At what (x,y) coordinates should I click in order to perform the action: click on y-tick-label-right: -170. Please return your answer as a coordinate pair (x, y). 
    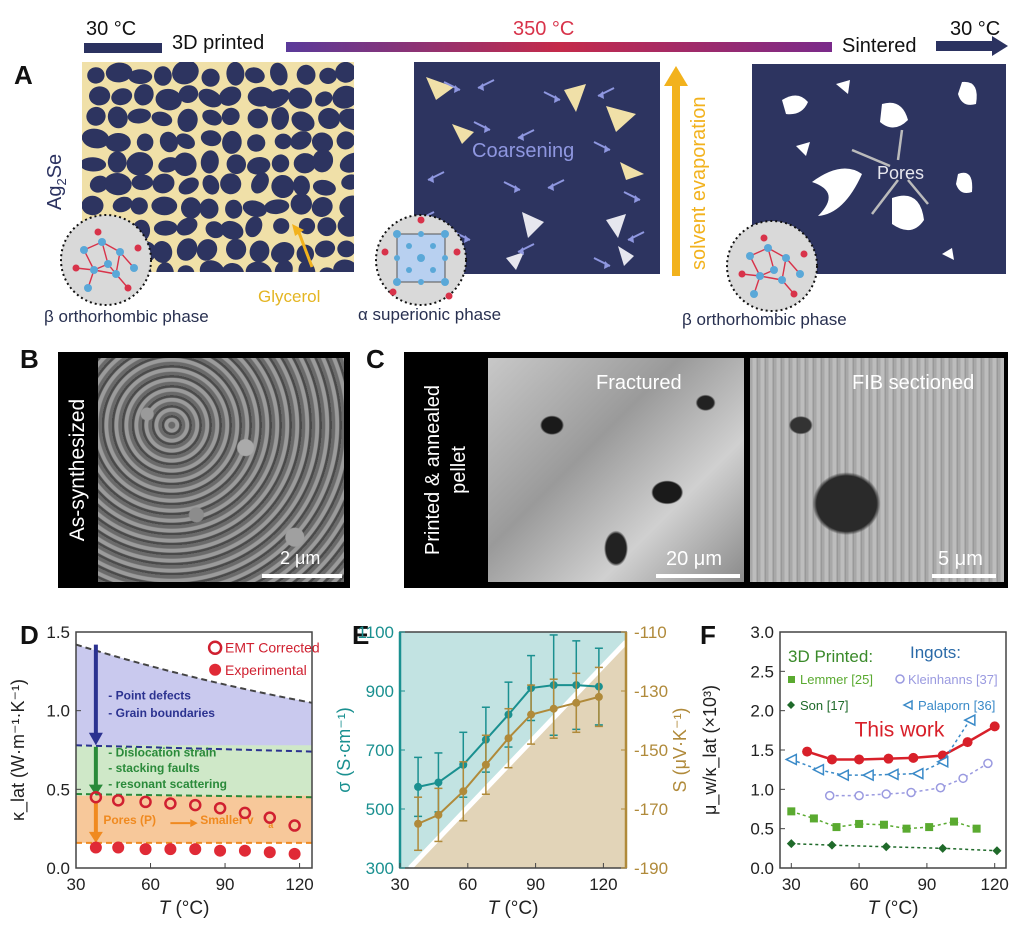
    Looking at the image, I should click on (651, 809).